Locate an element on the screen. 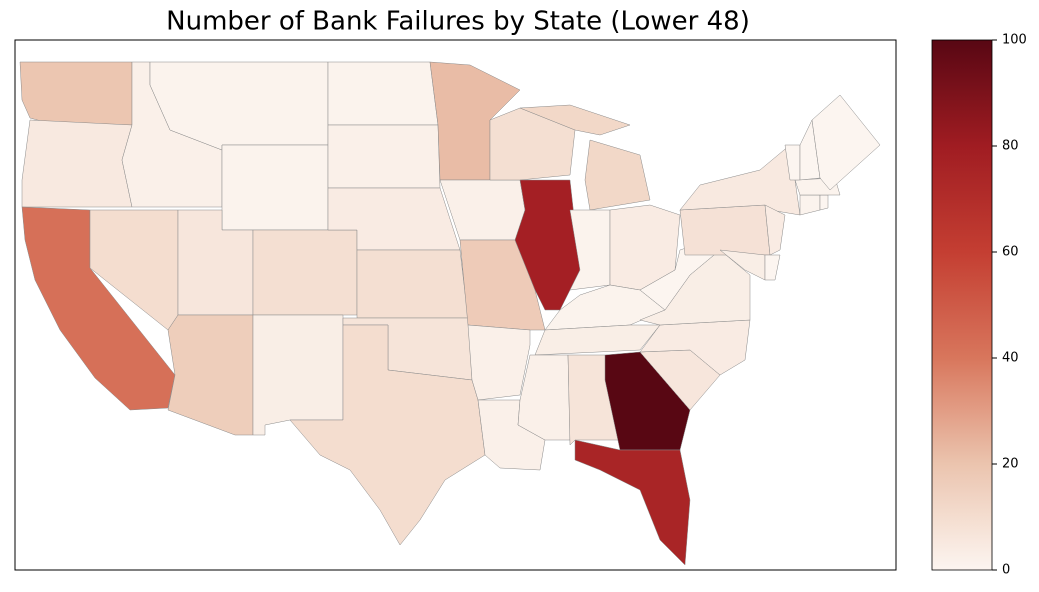 Image resolution: width=1039 pixels, height=592 pixels. colorbar-tick-label: 80 is located at coordinates (1010, 146).